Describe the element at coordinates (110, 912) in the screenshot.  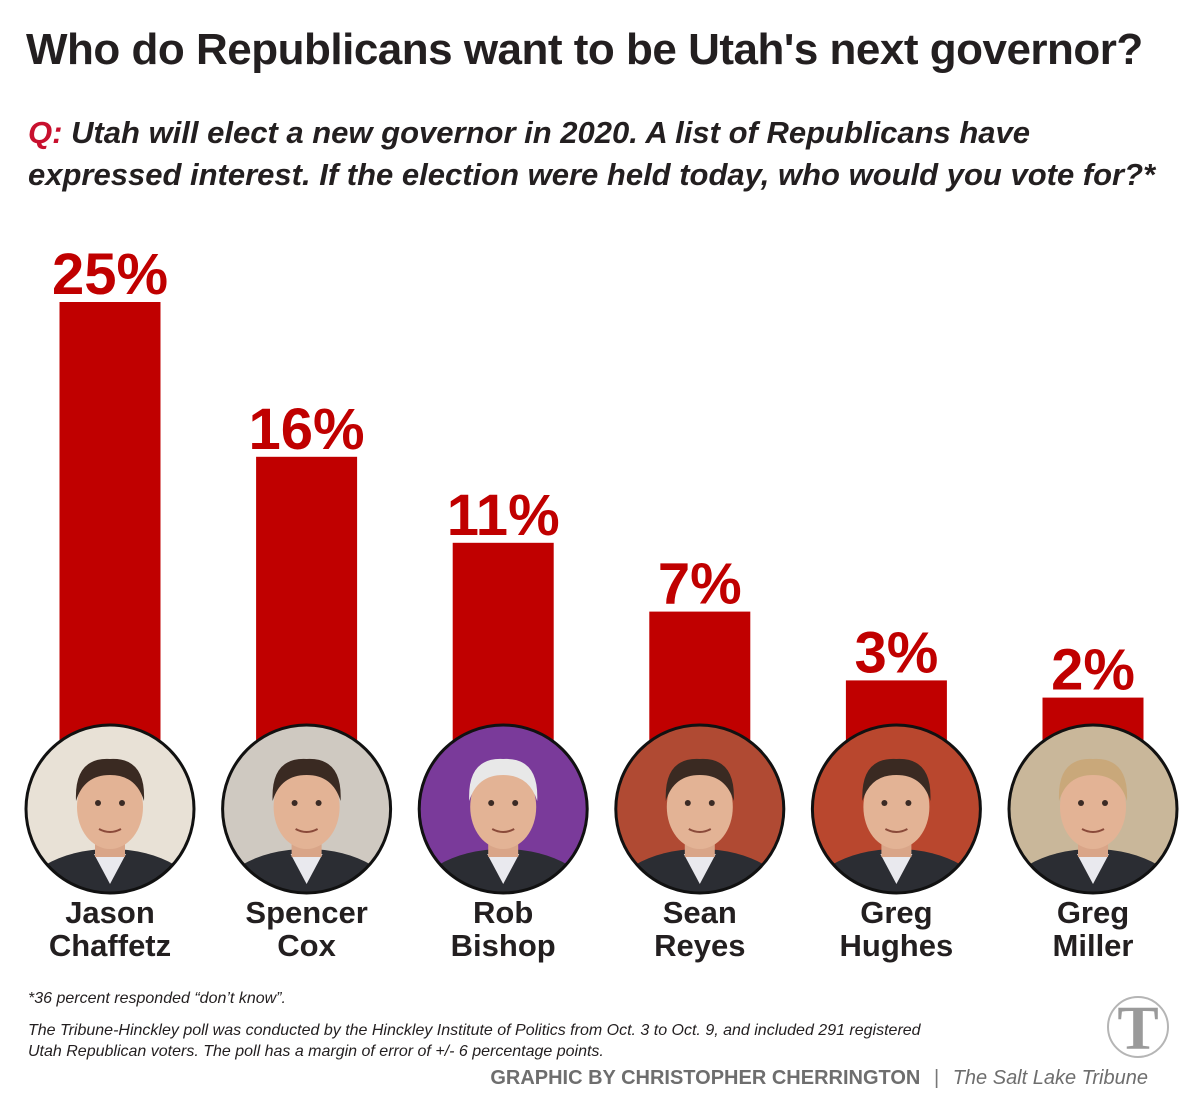
I see `candidate-name-line: Jason` at that location.